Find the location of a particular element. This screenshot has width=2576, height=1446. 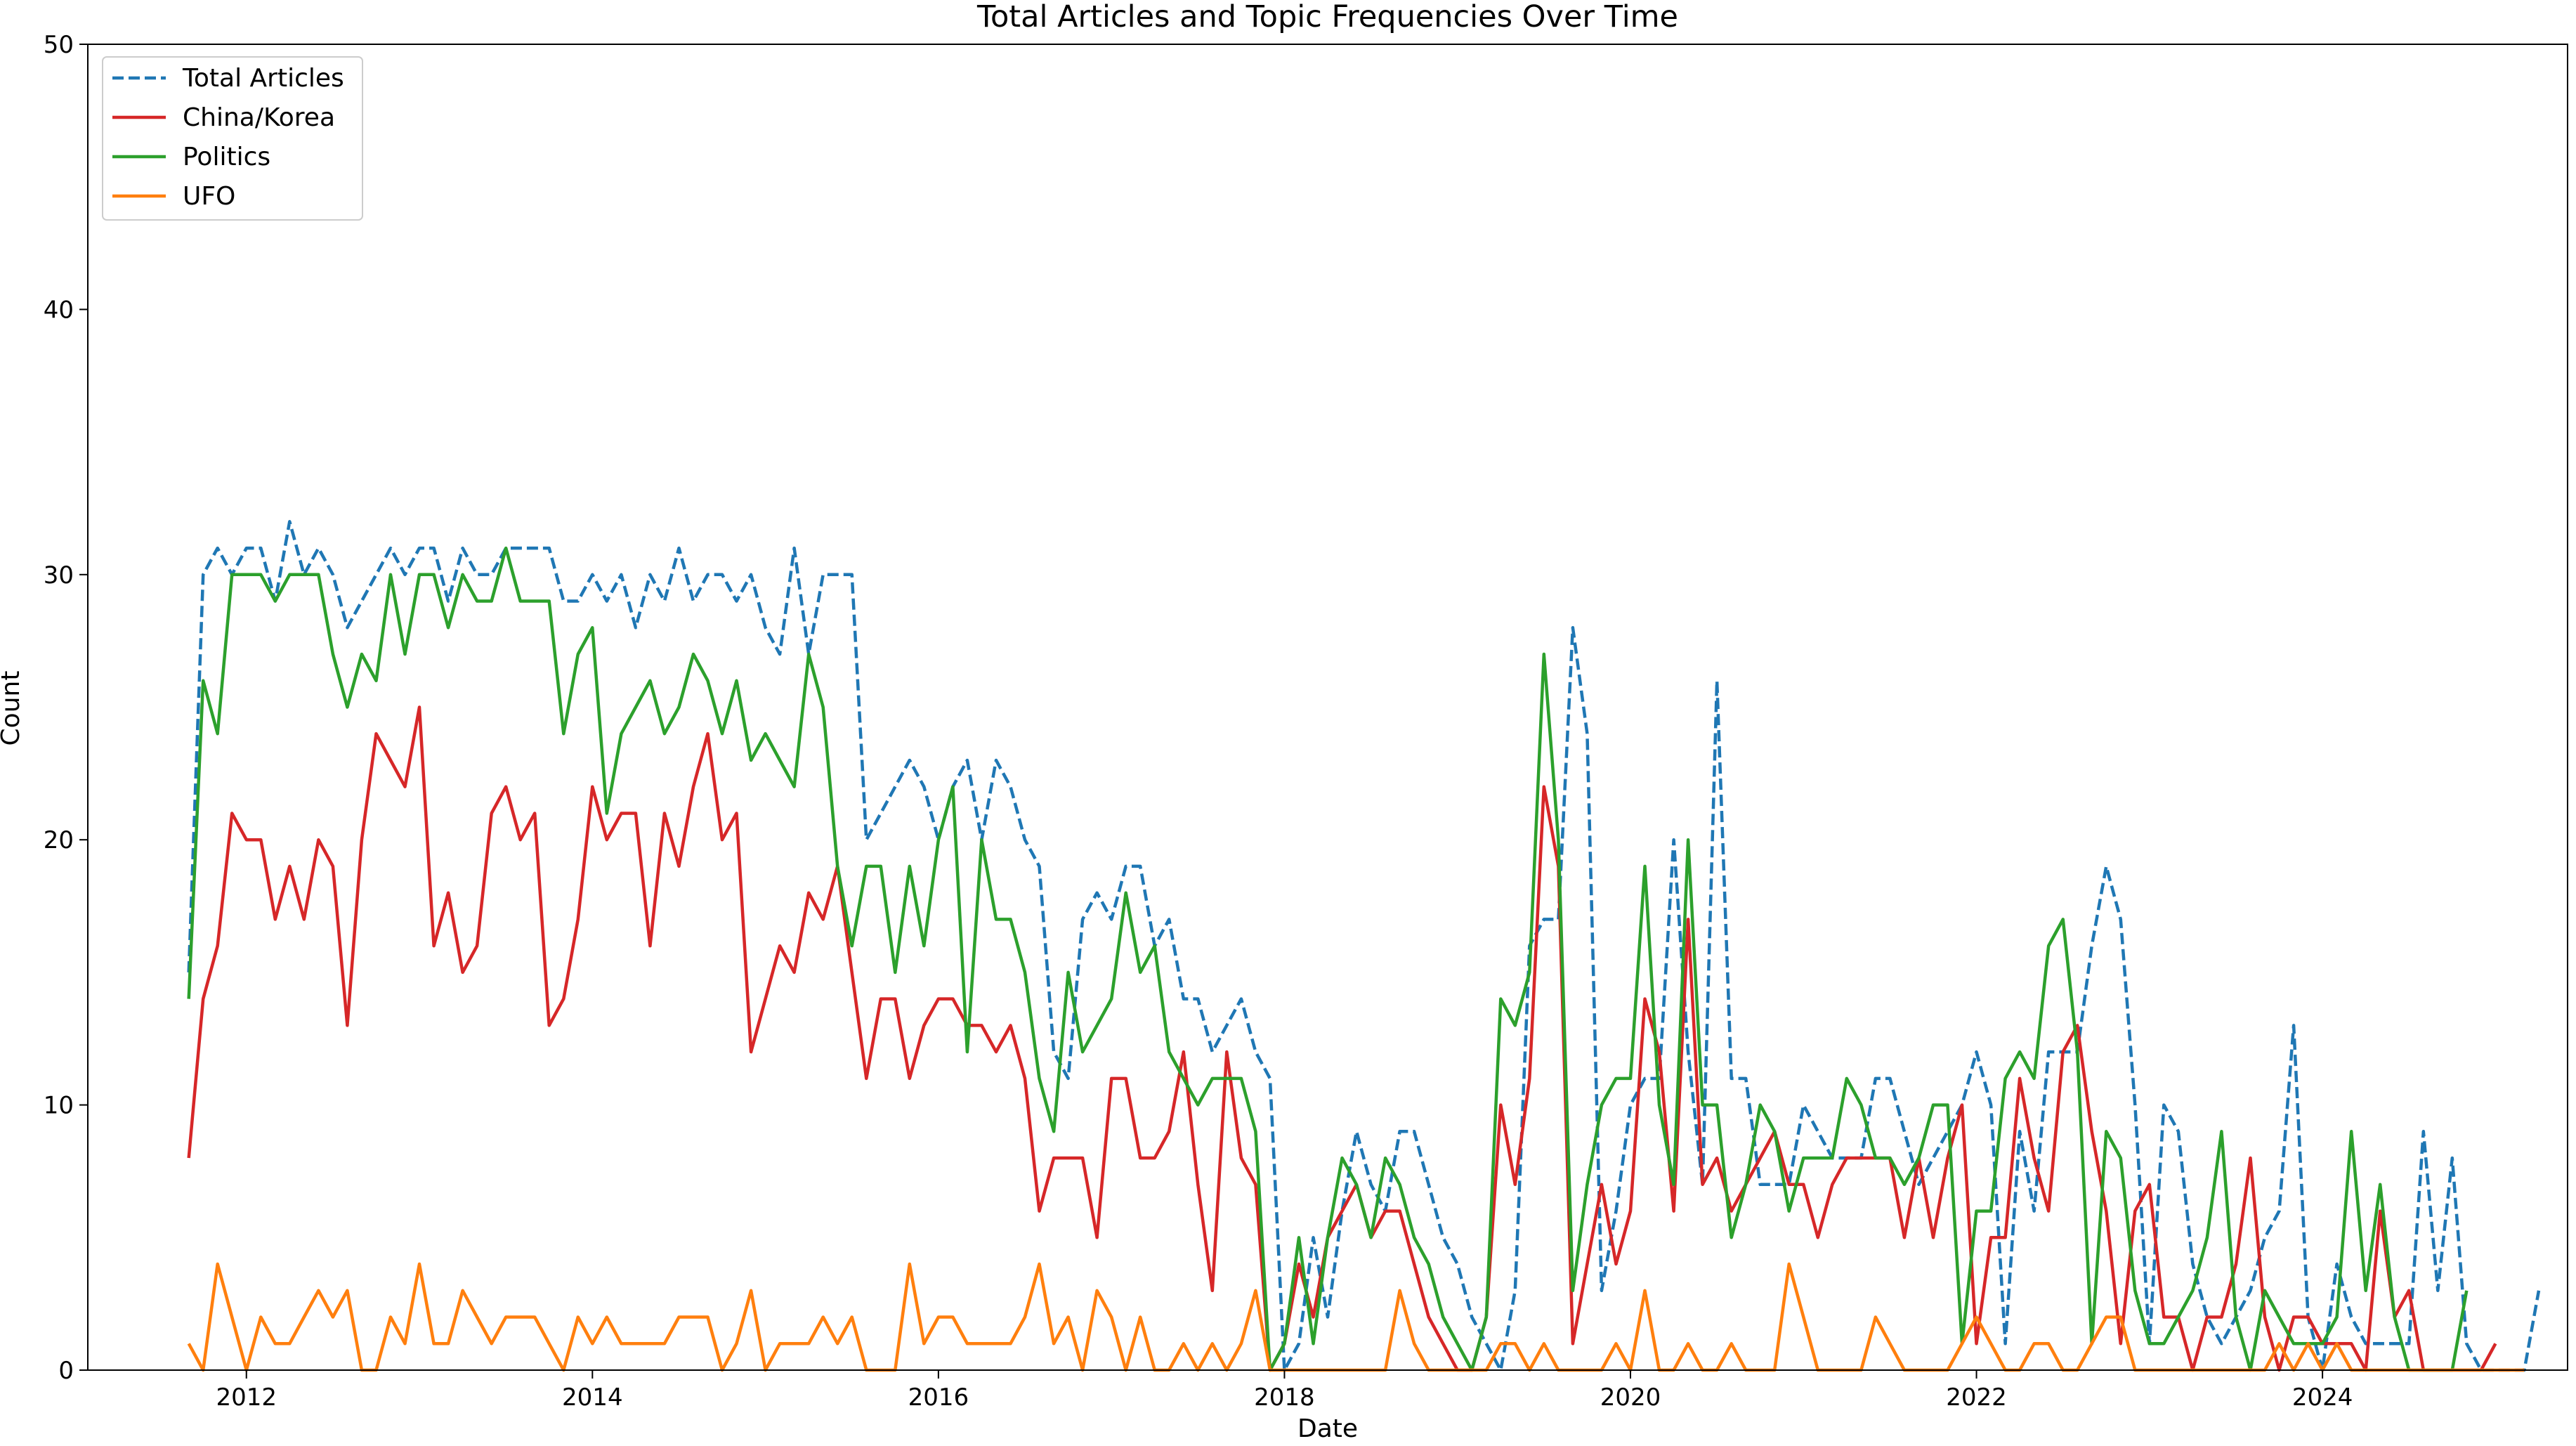

x-tick-label: 2014 is located at coordinates (592, 1397).